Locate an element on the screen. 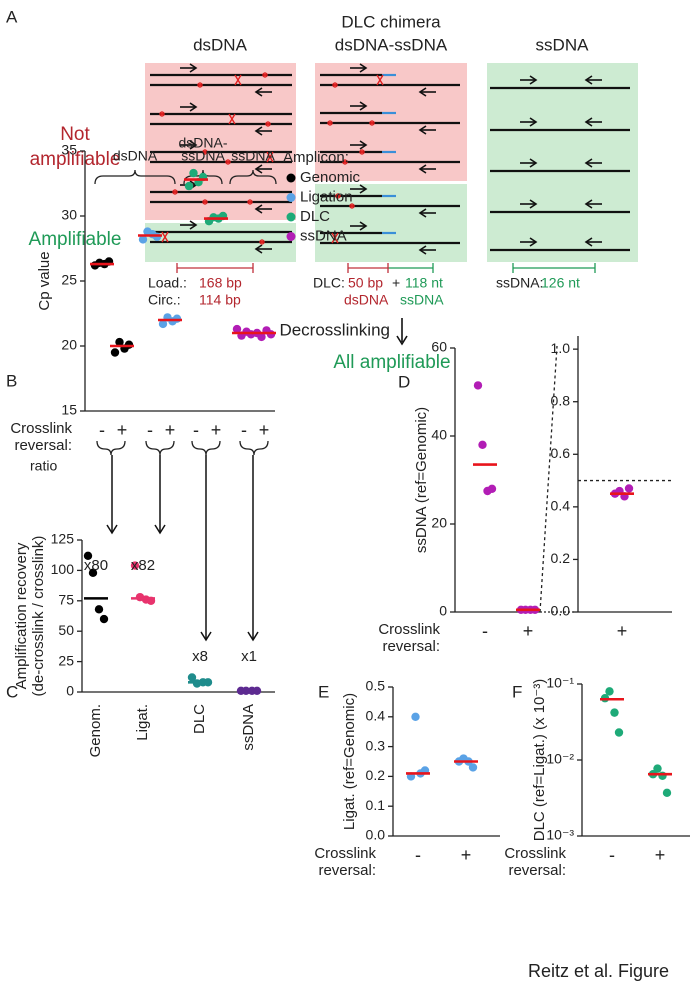  y-axis-label: ssDNA (ref=Genomic) is located at coordinates (421, 480).